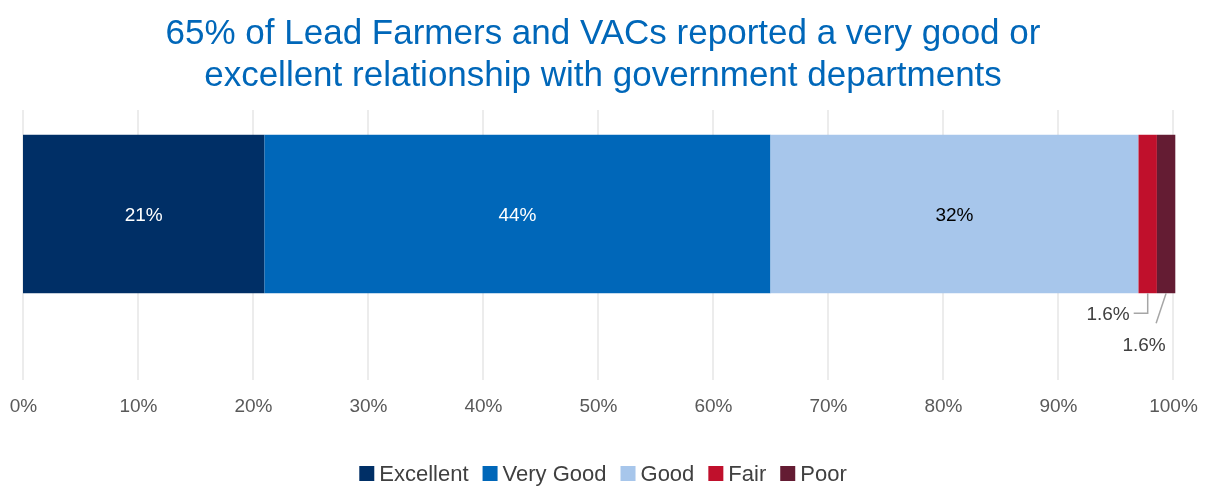 This screenshot has height=489, width=1206. Describe the element at coordinates (823, 473) in the screenshot. I see `legend-label: Poor` at that location.